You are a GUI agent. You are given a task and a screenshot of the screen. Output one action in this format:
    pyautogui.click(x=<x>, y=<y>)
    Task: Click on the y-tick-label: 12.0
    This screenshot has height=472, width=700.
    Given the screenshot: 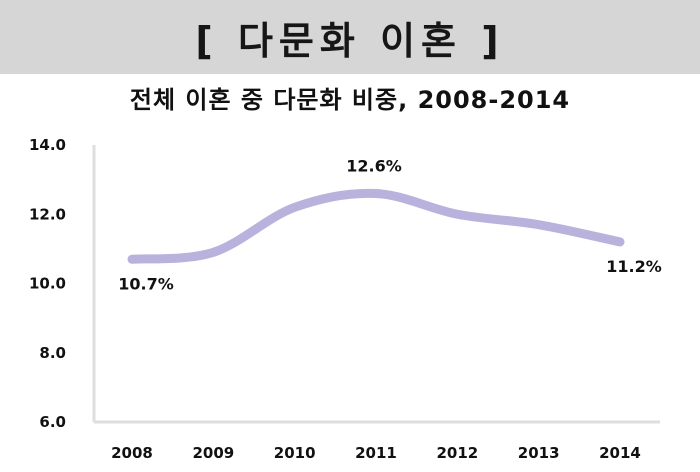 What is the action you would take?
    pyautogui.click(x=47, y=214)
    